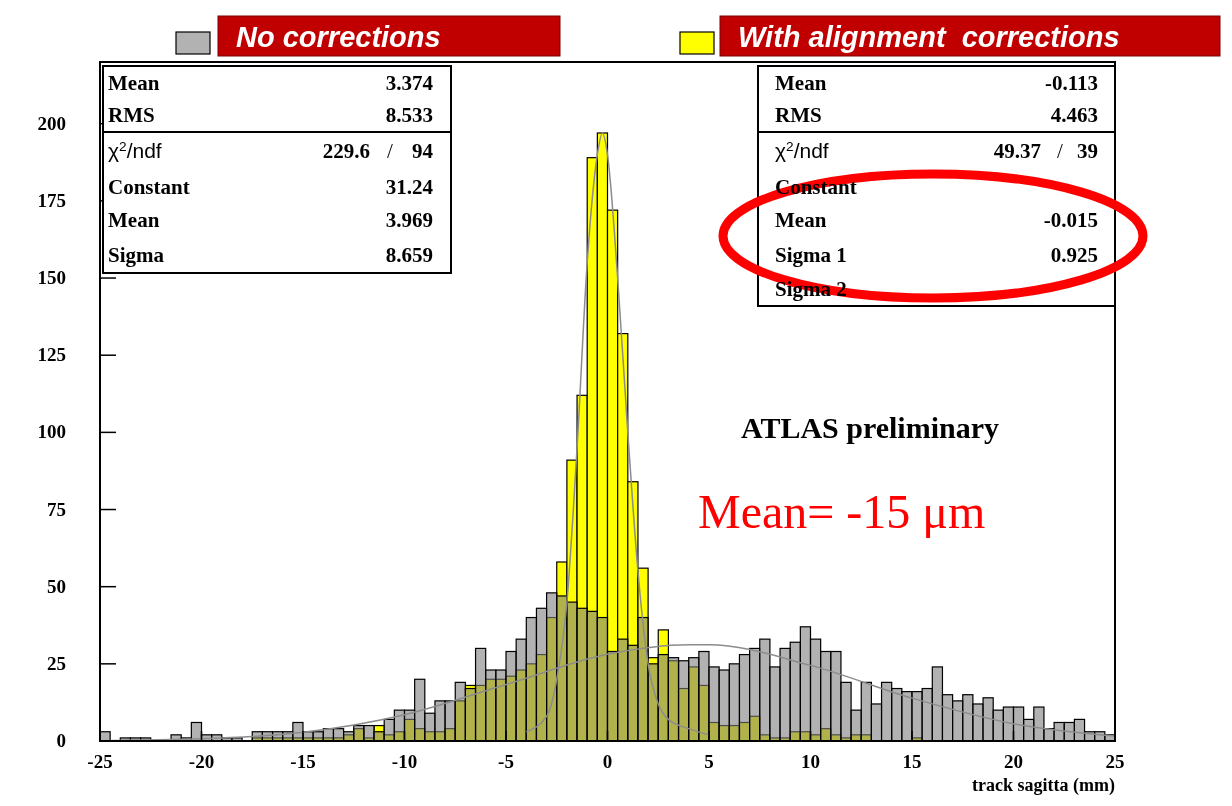  I want to click on x-tick-label: -5, so click(506, 761).